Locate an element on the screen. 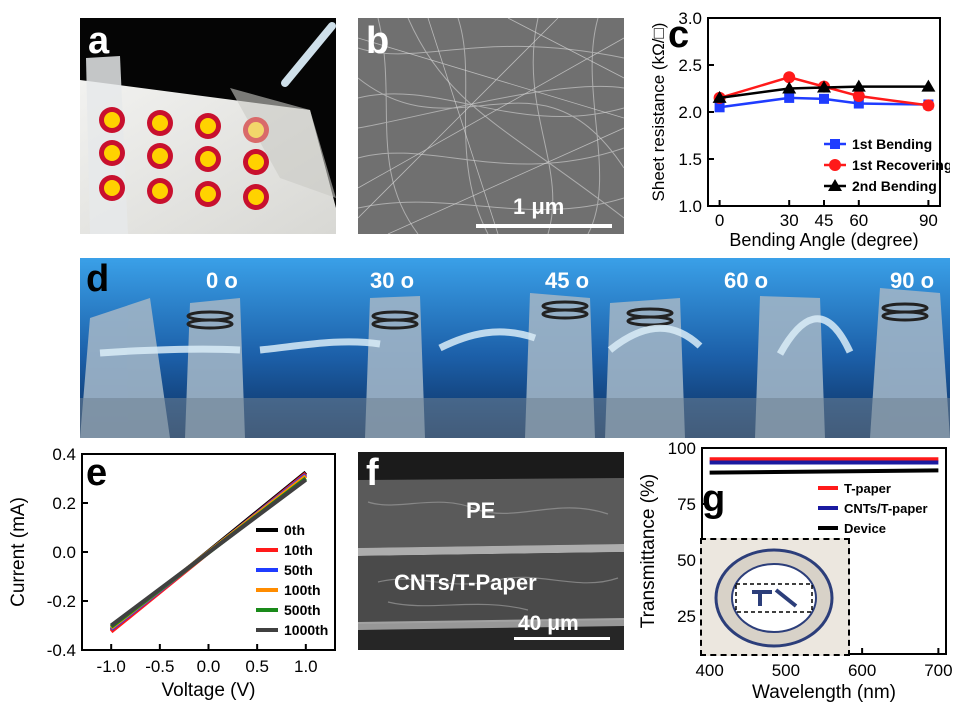 The height and width of the screenshot is (702, 958). panel-f-cross-section: f PE CNTs/T-Paper 40 μm is located at coordinates (491, 551).